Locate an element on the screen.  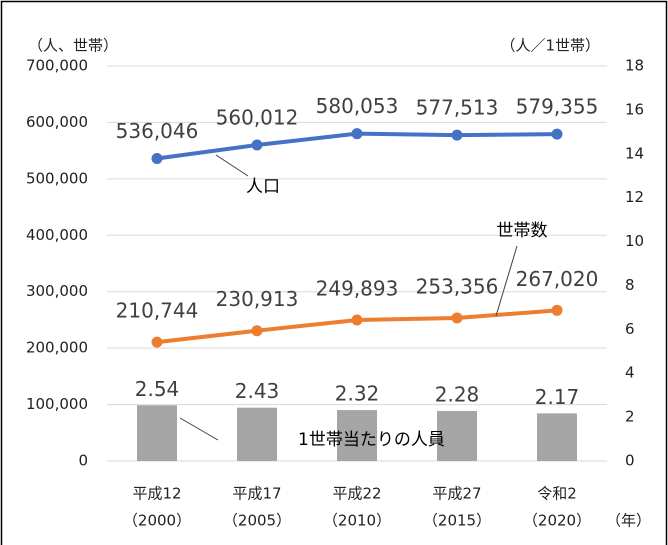
x-tick-sublabel: （2000） is located at coordinates (157, 521).